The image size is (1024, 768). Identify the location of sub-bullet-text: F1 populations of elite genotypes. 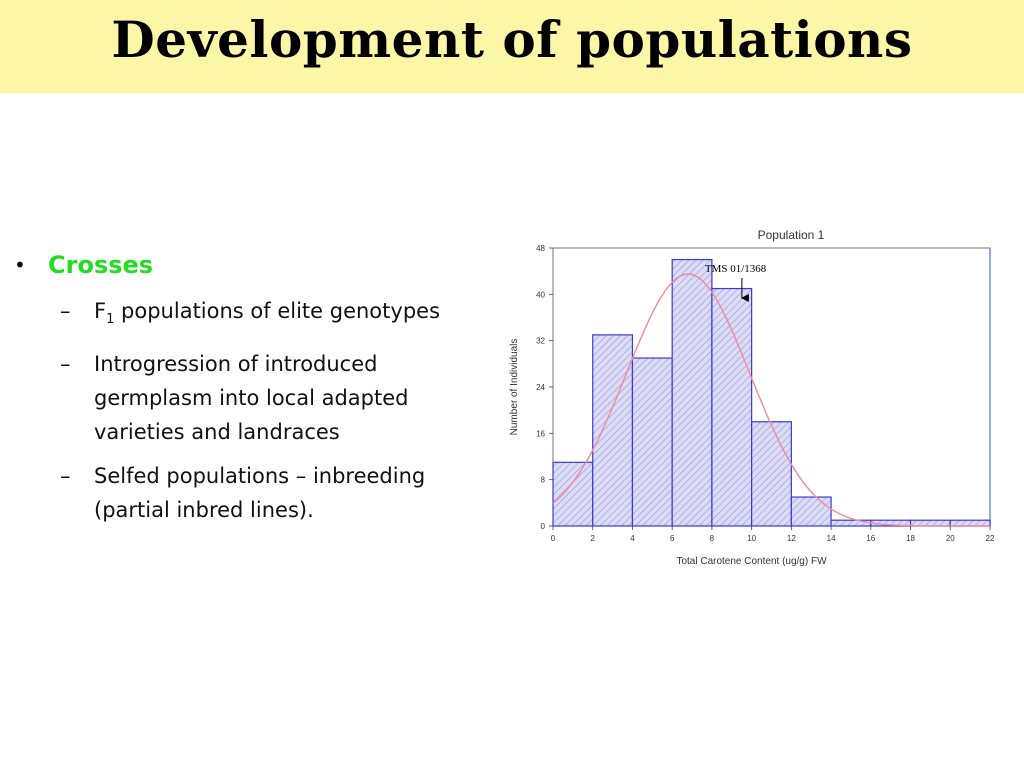
(269, 315).